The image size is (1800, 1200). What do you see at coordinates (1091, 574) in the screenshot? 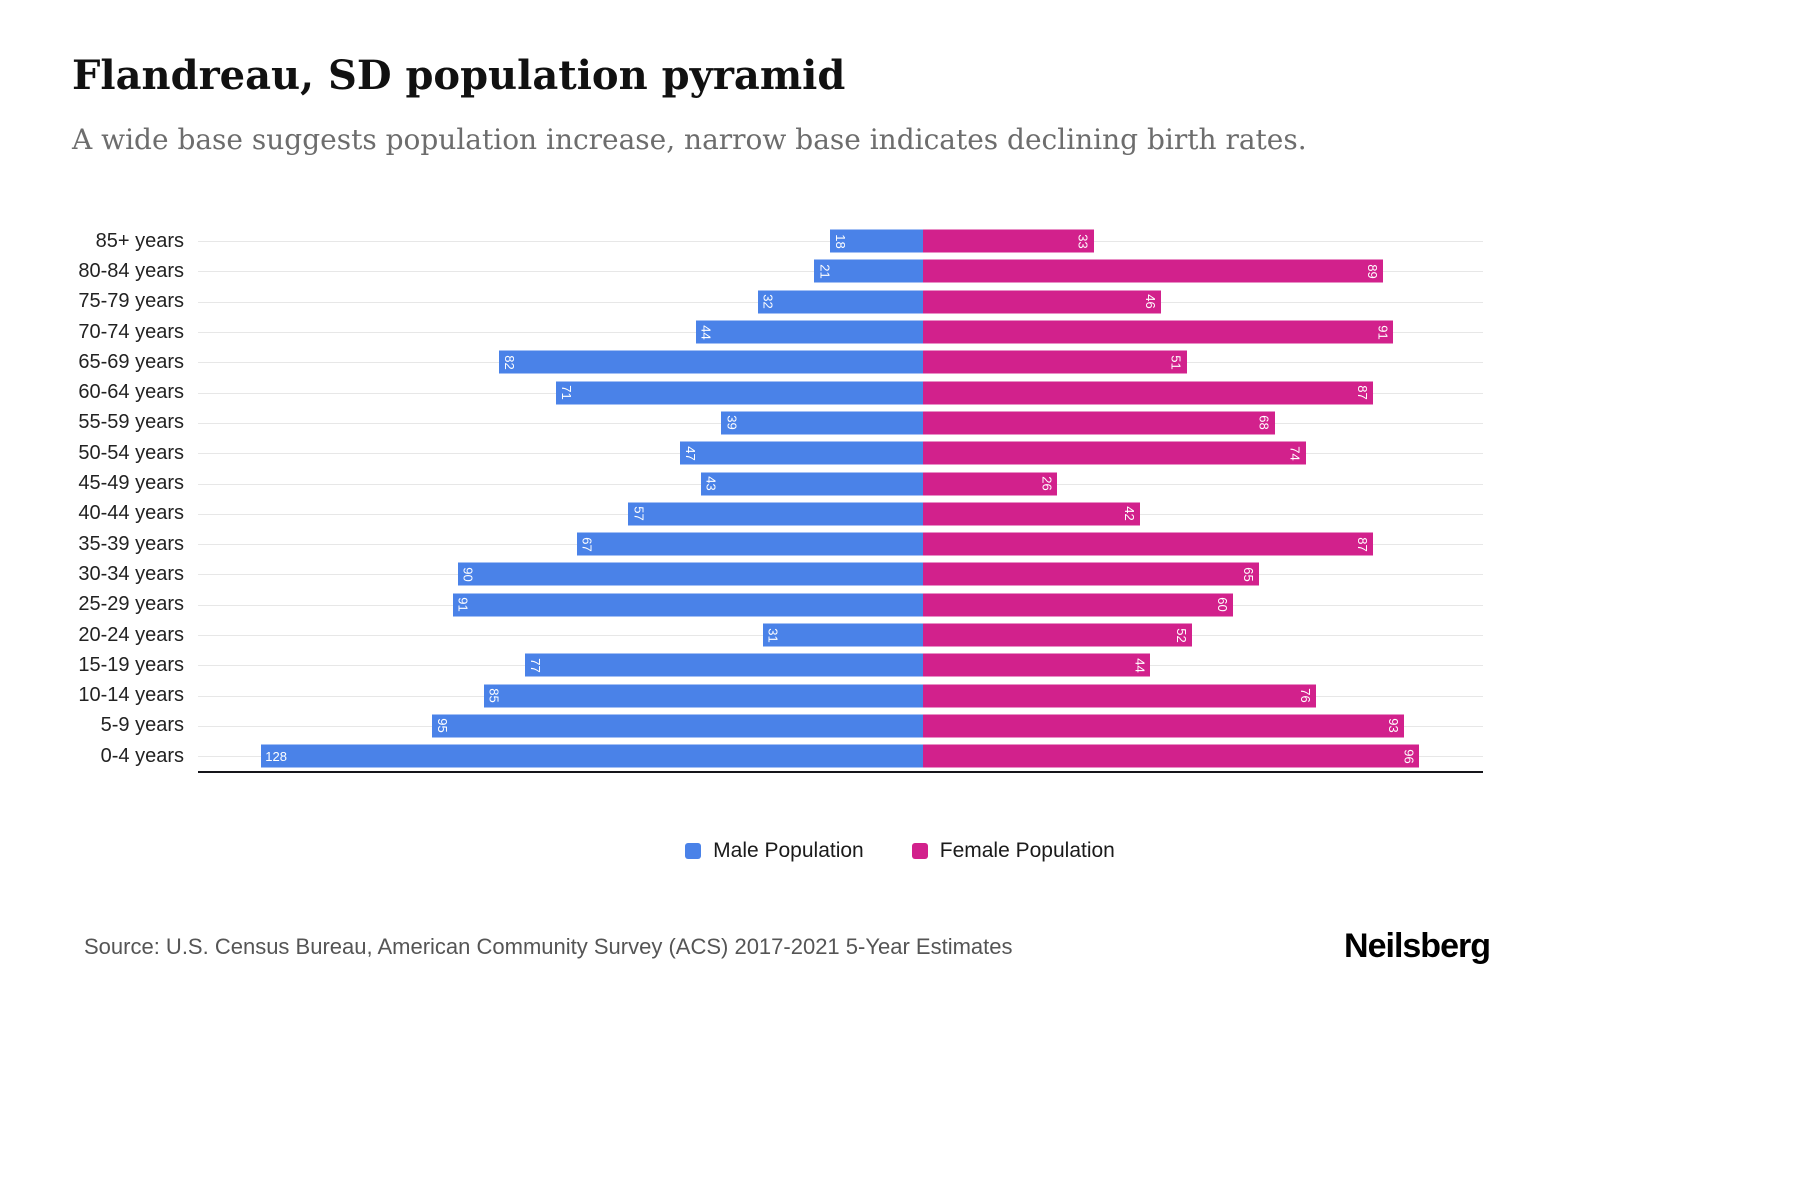
I see `female-bar: 65` at bounding box center [1091, 574].